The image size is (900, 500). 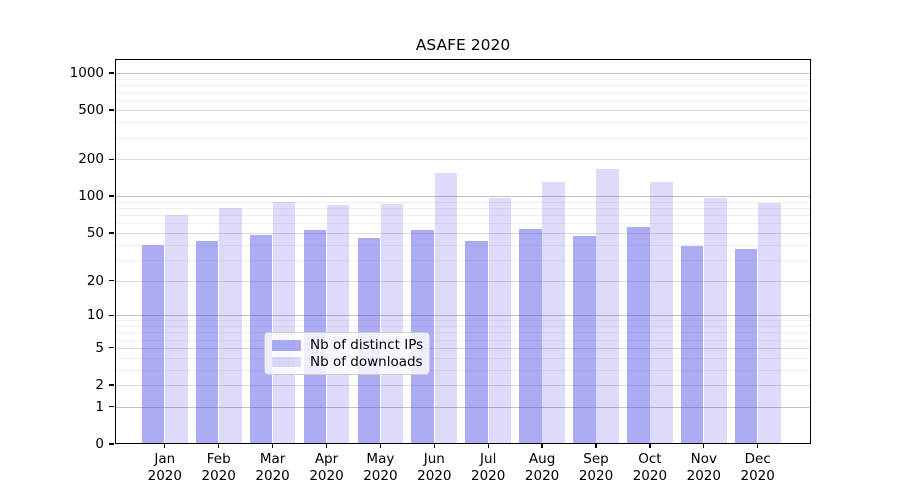 What do you see at coordinates (95, 232) in the screenshot?
I see `y-tick-label: 50` at bounding box center [95, 232].